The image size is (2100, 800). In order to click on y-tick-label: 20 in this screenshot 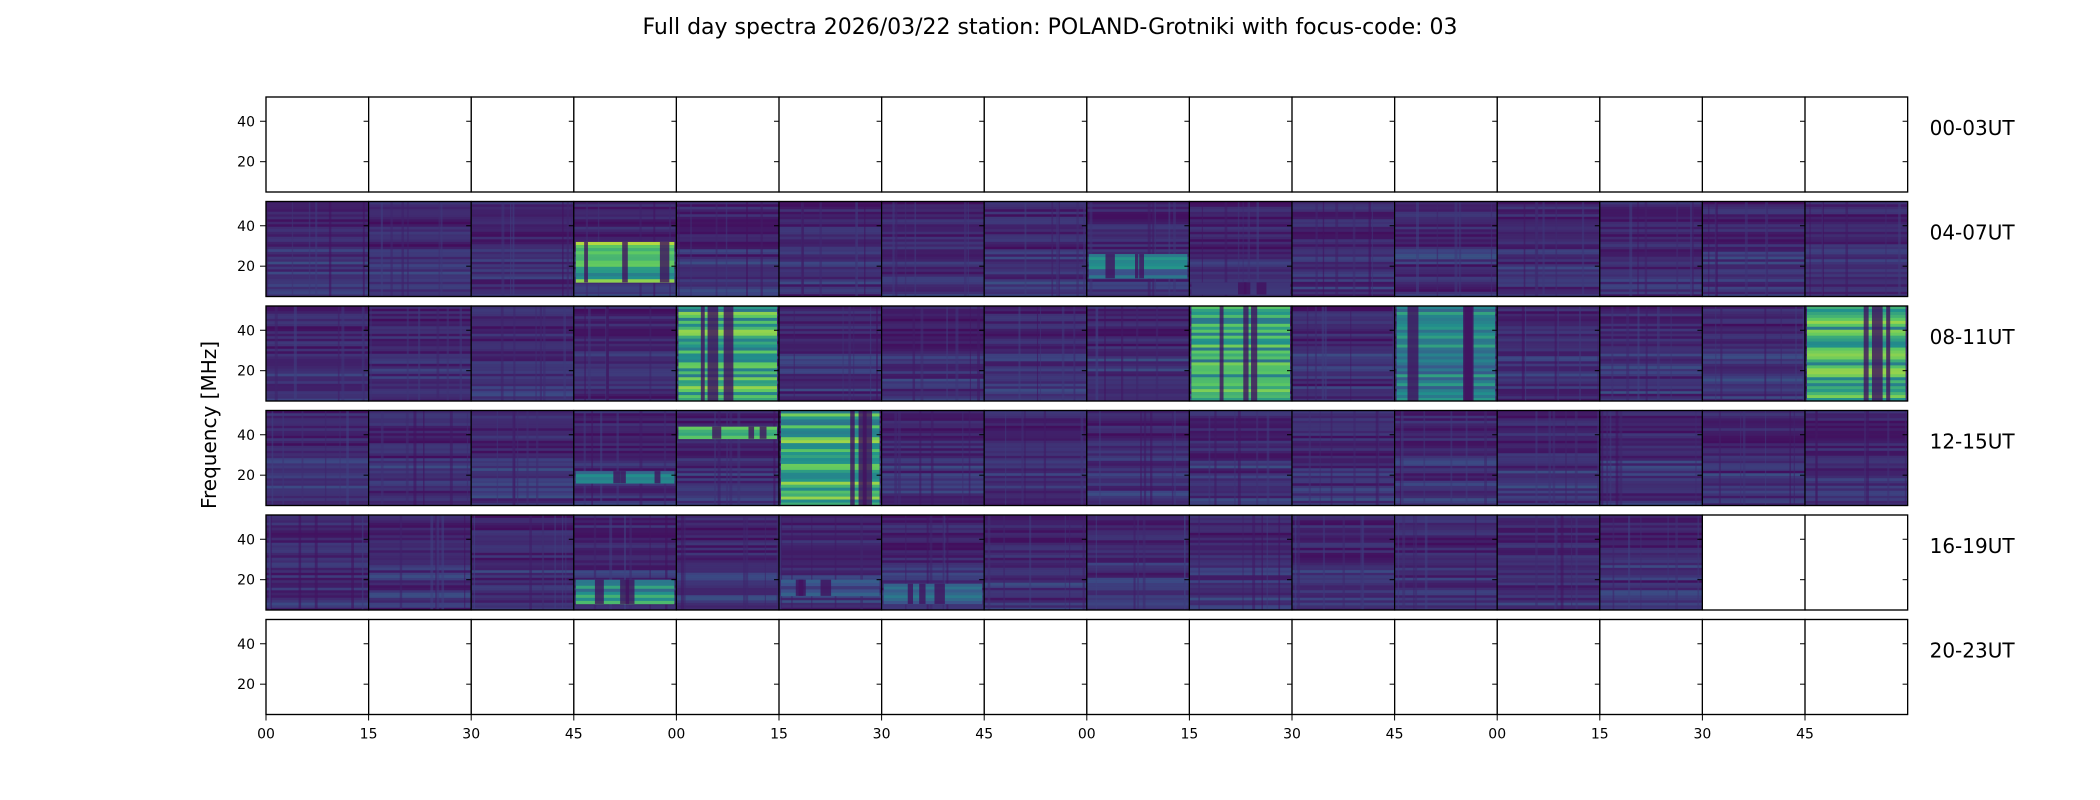, I will do `click(246, 163)`.